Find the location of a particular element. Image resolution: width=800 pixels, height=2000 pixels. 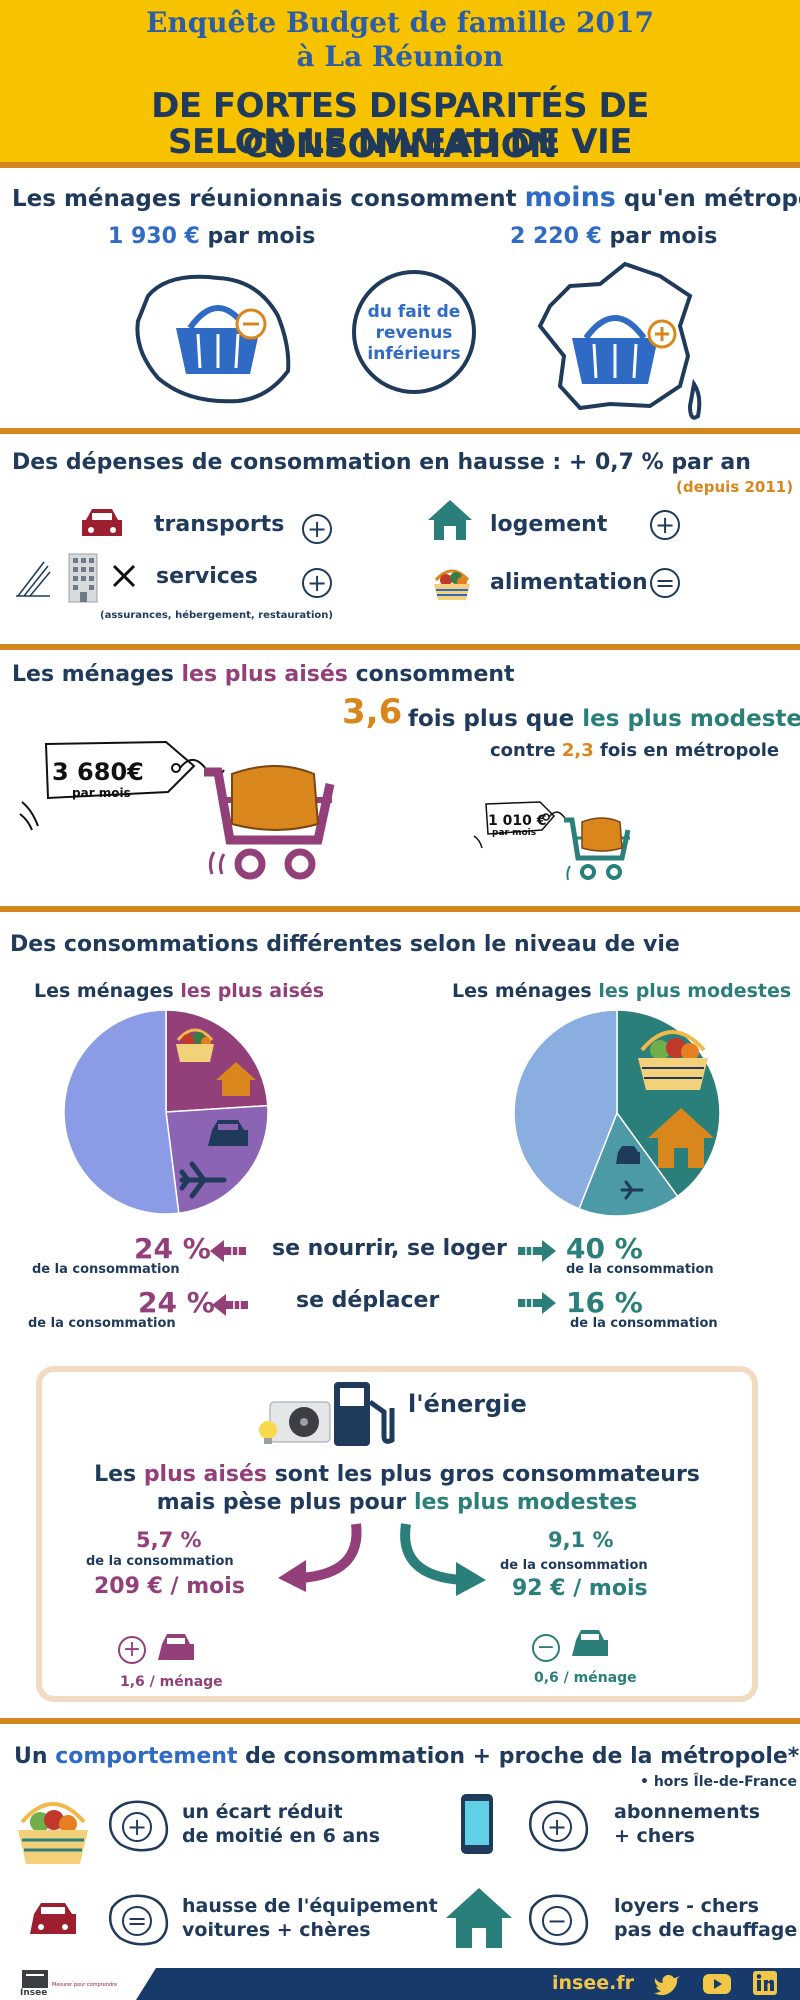

twitter-icon is located at coordinates (668, 1984).